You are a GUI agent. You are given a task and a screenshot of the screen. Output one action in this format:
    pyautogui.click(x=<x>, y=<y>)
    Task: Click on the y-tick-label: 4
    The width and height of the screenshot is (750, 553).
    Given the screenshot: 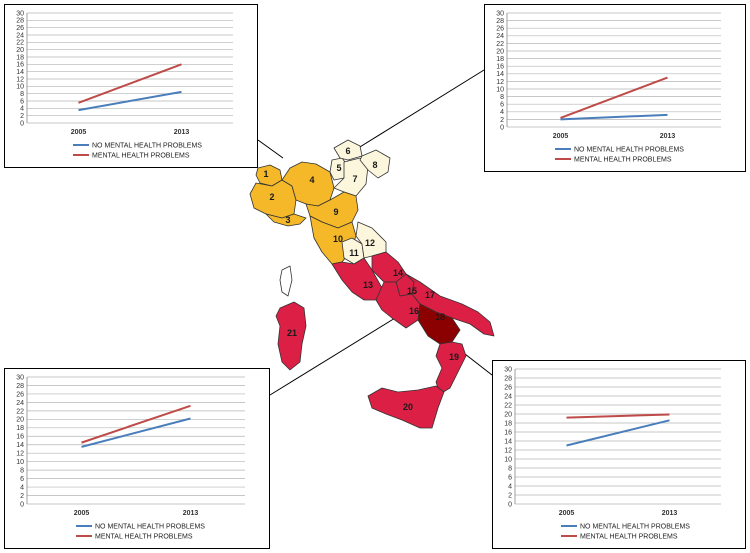 What is the action you would take?
    pyautogui.click(x=510, y=486)
    